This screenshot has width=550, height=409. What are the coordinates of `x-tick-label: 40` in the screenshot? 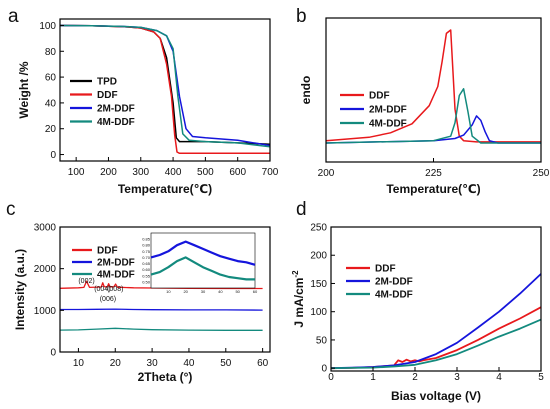 It's located at (189, 363).